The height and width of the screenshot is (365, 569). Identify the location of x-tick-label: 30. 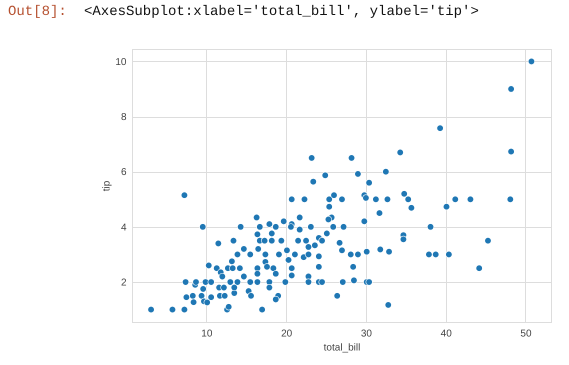
(366, 334).